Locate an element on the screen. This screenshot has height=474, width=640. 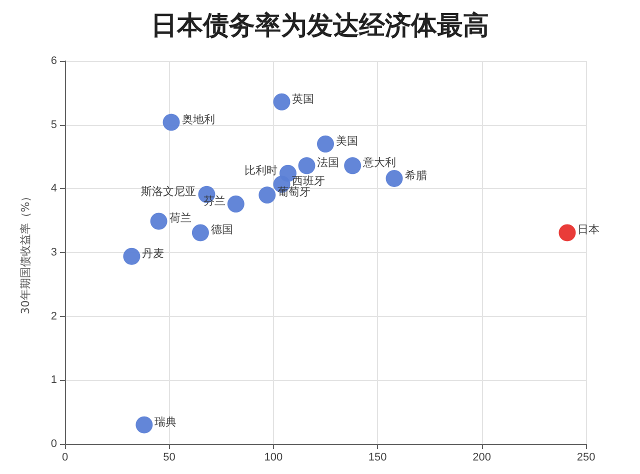
series-label: 丹麦 is located at coordinates (153, 253).